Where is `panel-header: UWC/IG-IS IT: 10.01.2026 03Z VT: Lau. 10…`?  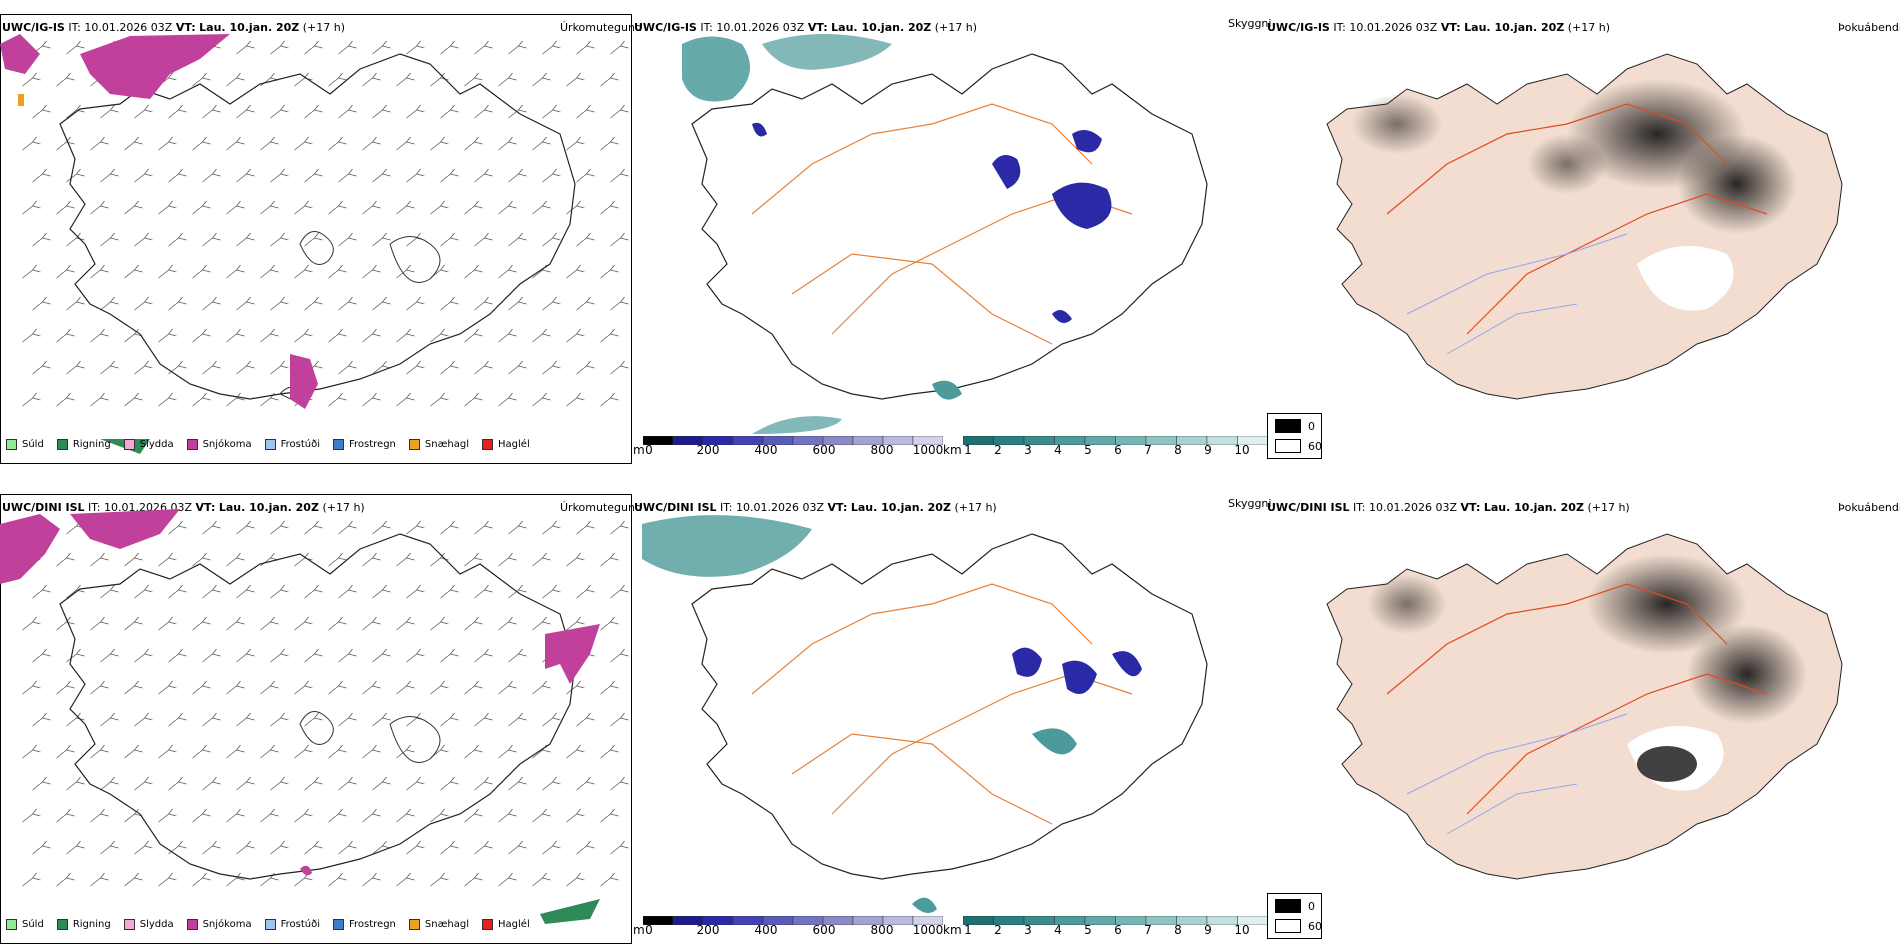 panel-header: UWC/IG-IS IT: 10.01.2026 03Z VT: Lau. 10… is located at coordinates (173, 27).